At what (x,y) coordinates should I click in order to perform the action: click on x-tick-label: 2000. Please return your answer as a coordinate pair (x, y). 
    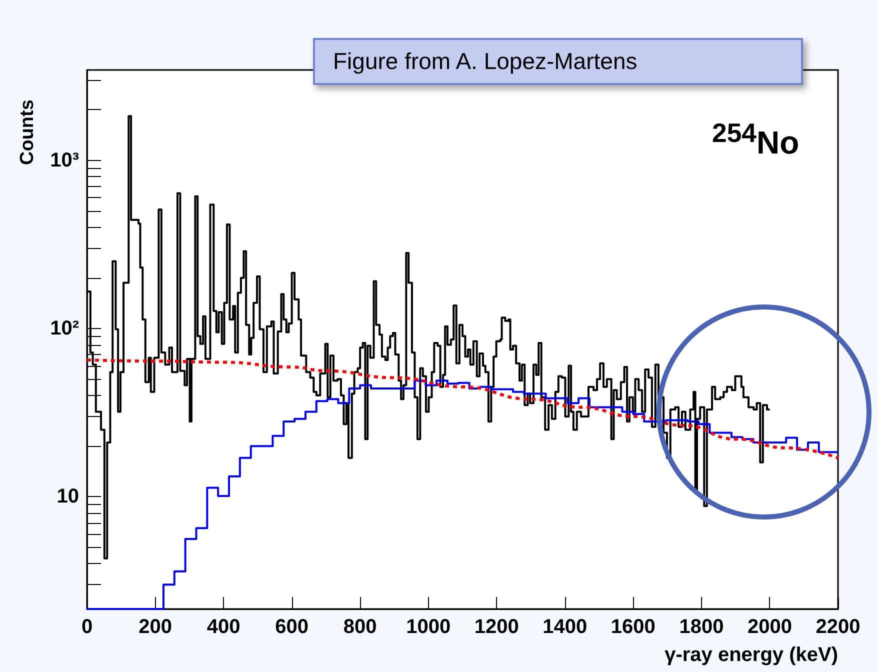
    Looking at the image, I should click on (769, 627).